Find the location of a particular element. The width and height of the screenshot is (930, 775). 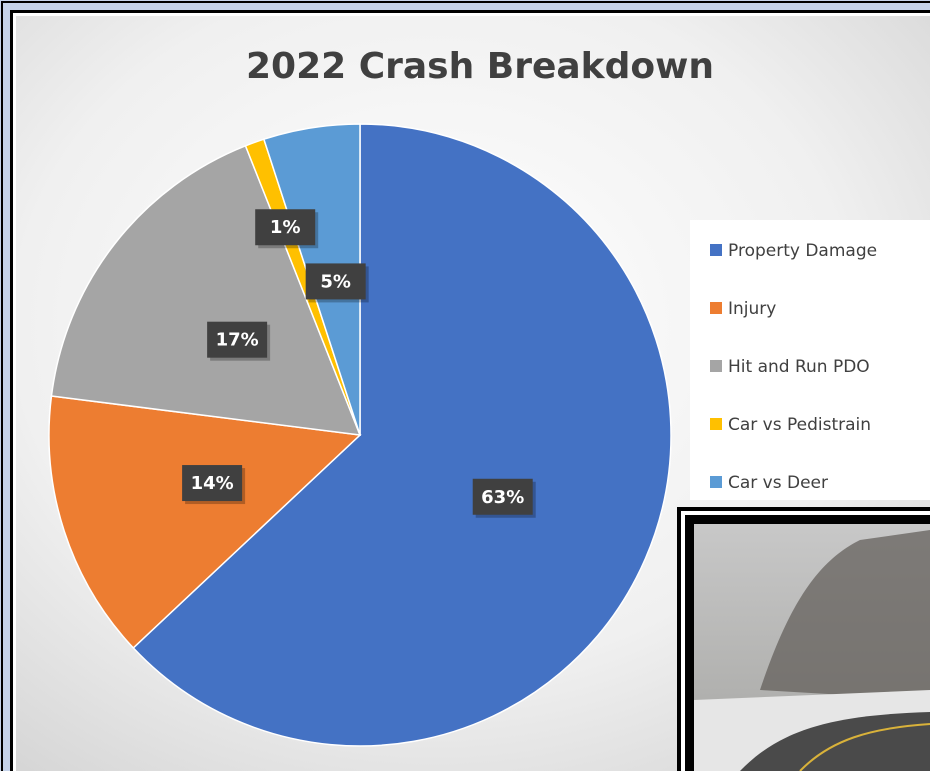

data-label: 1% is located at coordinates (285, 227).